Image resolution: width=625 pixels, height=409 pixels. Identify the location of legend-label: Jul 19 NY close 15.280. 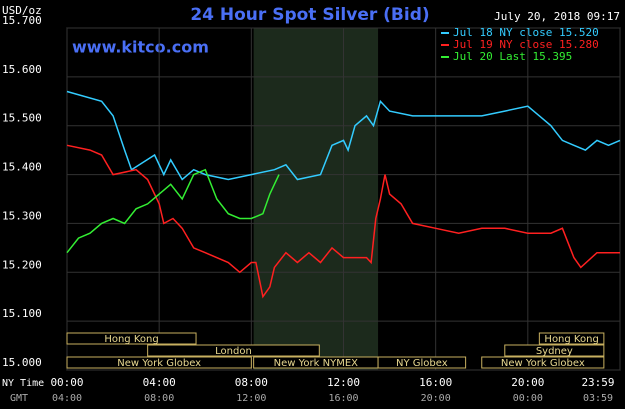
(526, 44).